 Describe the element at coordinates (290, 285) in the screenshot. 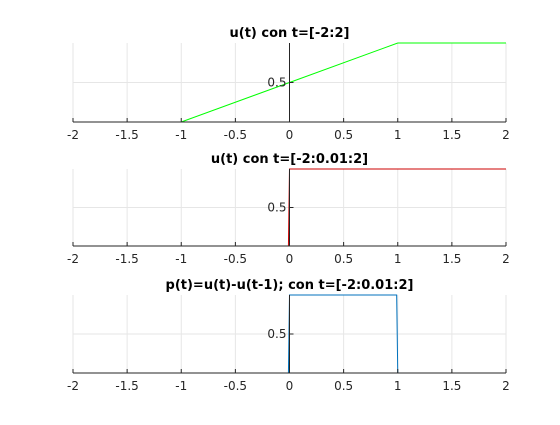

I see `subplot-title: p(t)=u(t)-u(t-1); con t=[-2:0.01:2]` at that location.